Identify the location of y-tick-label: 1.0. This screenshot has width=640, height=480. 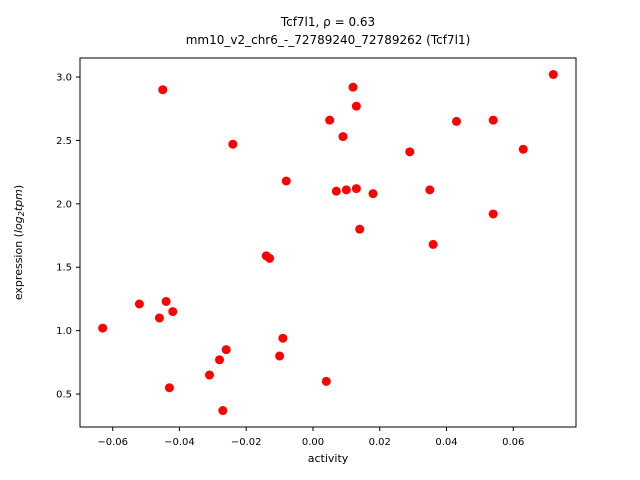
(64, 331).